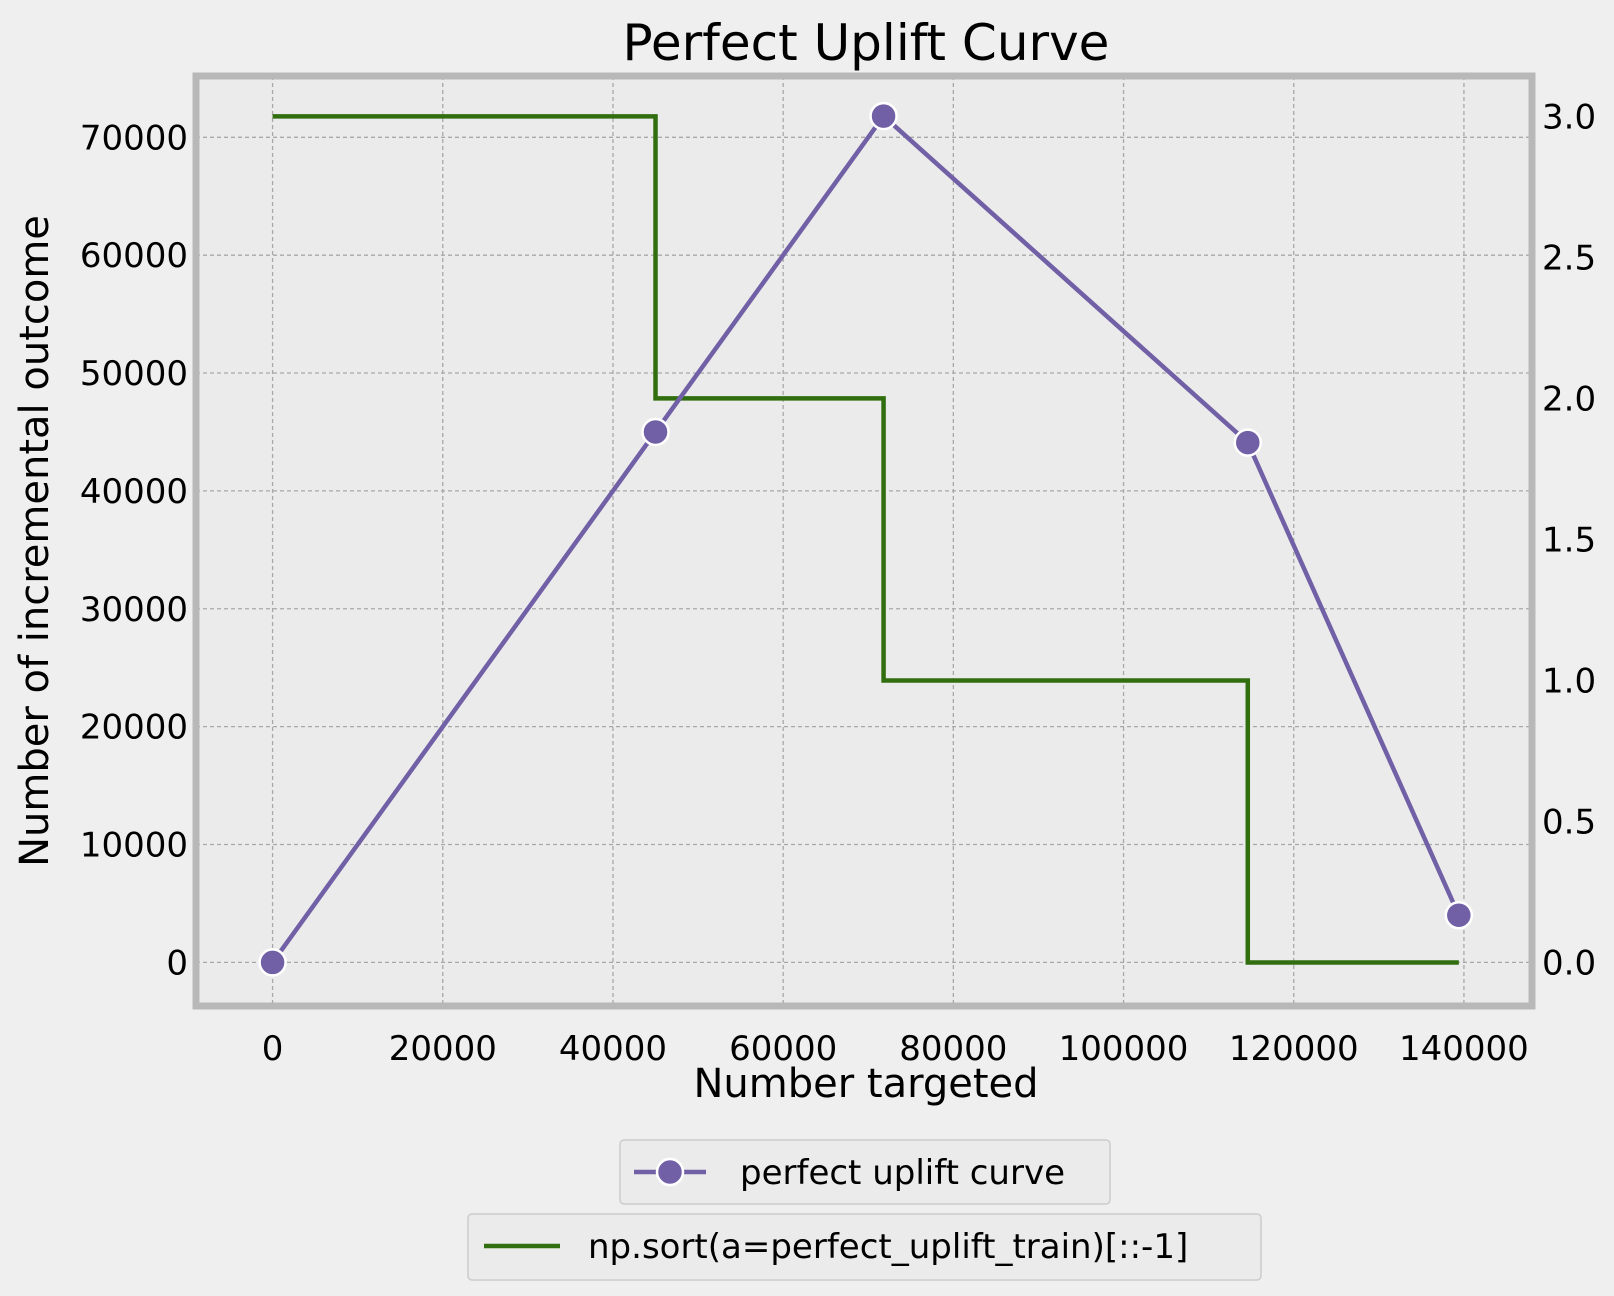  What do you see at coordinates (1569, 540) in the screenshot?
I see `y2-tick-label: 1.5` at bounding box center [1569, 540].